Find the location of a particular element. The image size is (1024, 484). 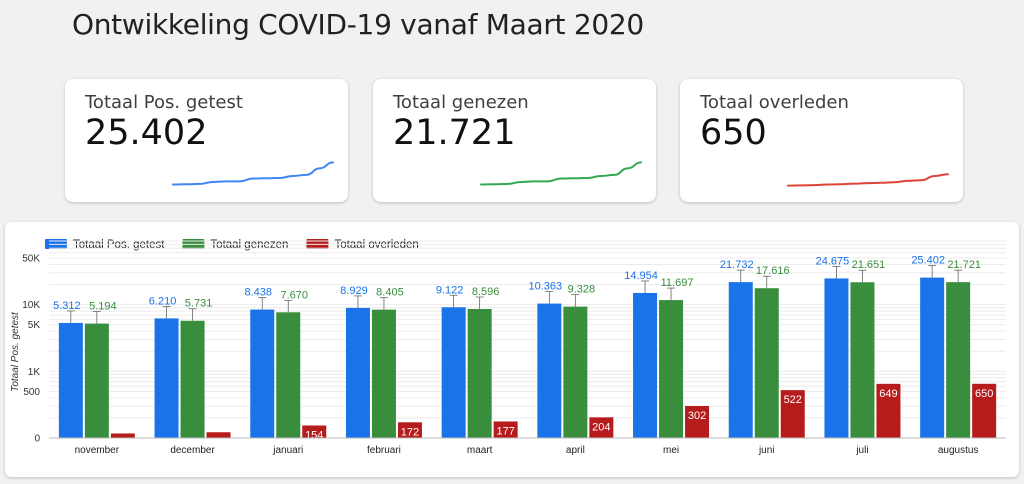

data-label: 172 is located at coordinates (410, 432).